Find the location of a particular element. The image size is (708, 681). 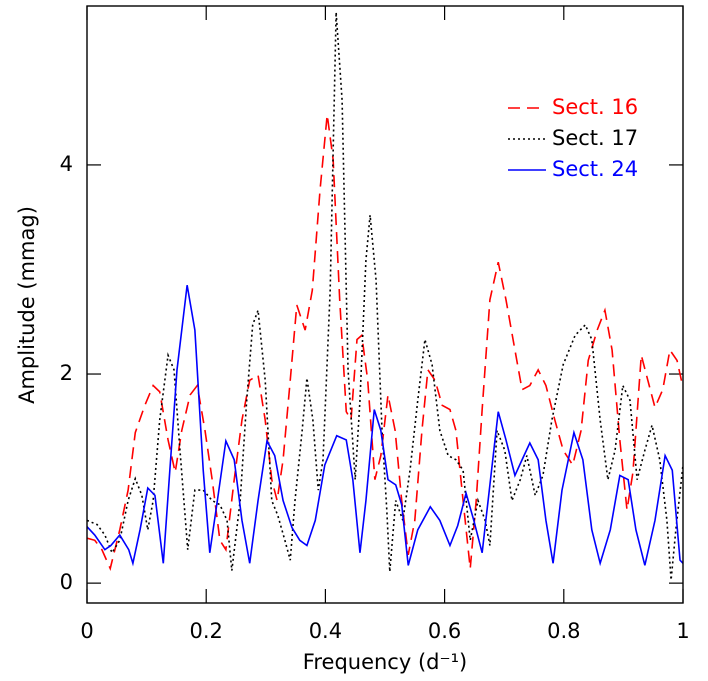

x-tick-label: 0.4 is located at coordinates (325, 631).